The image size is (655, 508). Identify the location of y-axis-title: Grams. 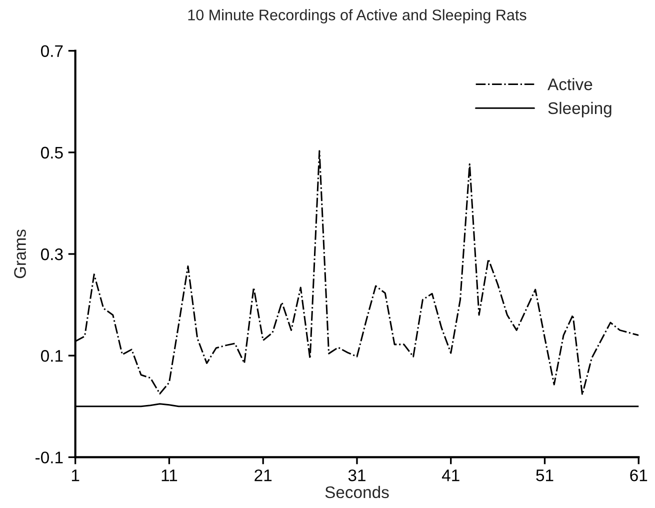
(20, 254).